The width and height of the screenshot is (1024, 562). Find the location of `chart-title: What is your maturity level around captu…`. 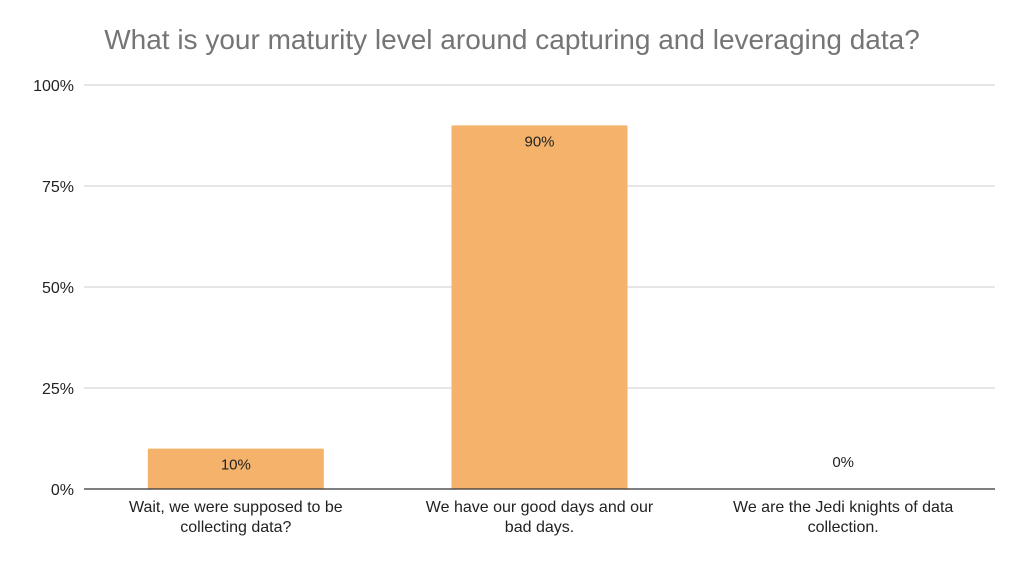

chart-title: What is your maturity level around captu… is located at coordinates (512, 39).